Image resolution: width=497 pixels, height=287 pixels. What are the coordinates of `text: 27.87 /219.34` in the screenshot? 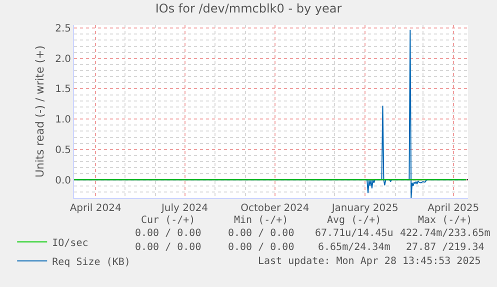 It's located at (445, 247).